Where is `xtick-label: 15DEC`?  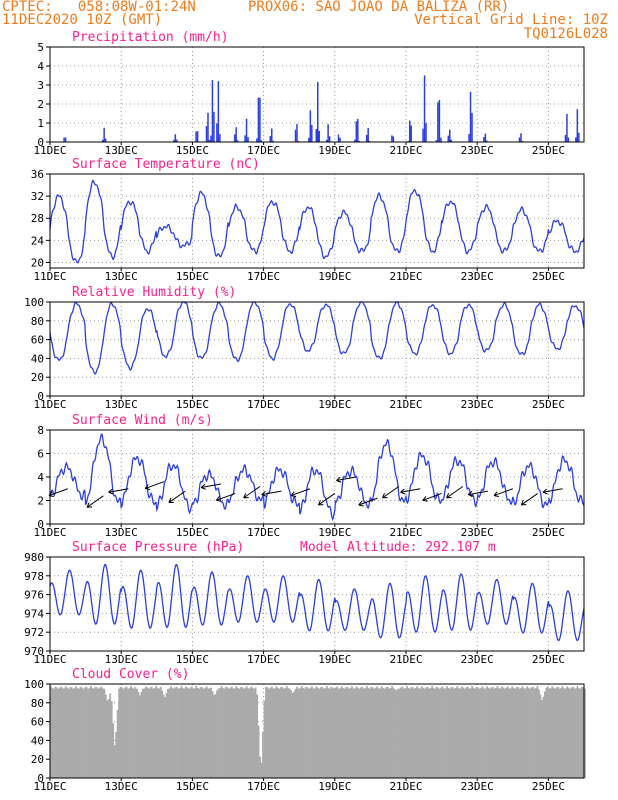
xtick-label: 15DEC is located at coordinates (192, 276).